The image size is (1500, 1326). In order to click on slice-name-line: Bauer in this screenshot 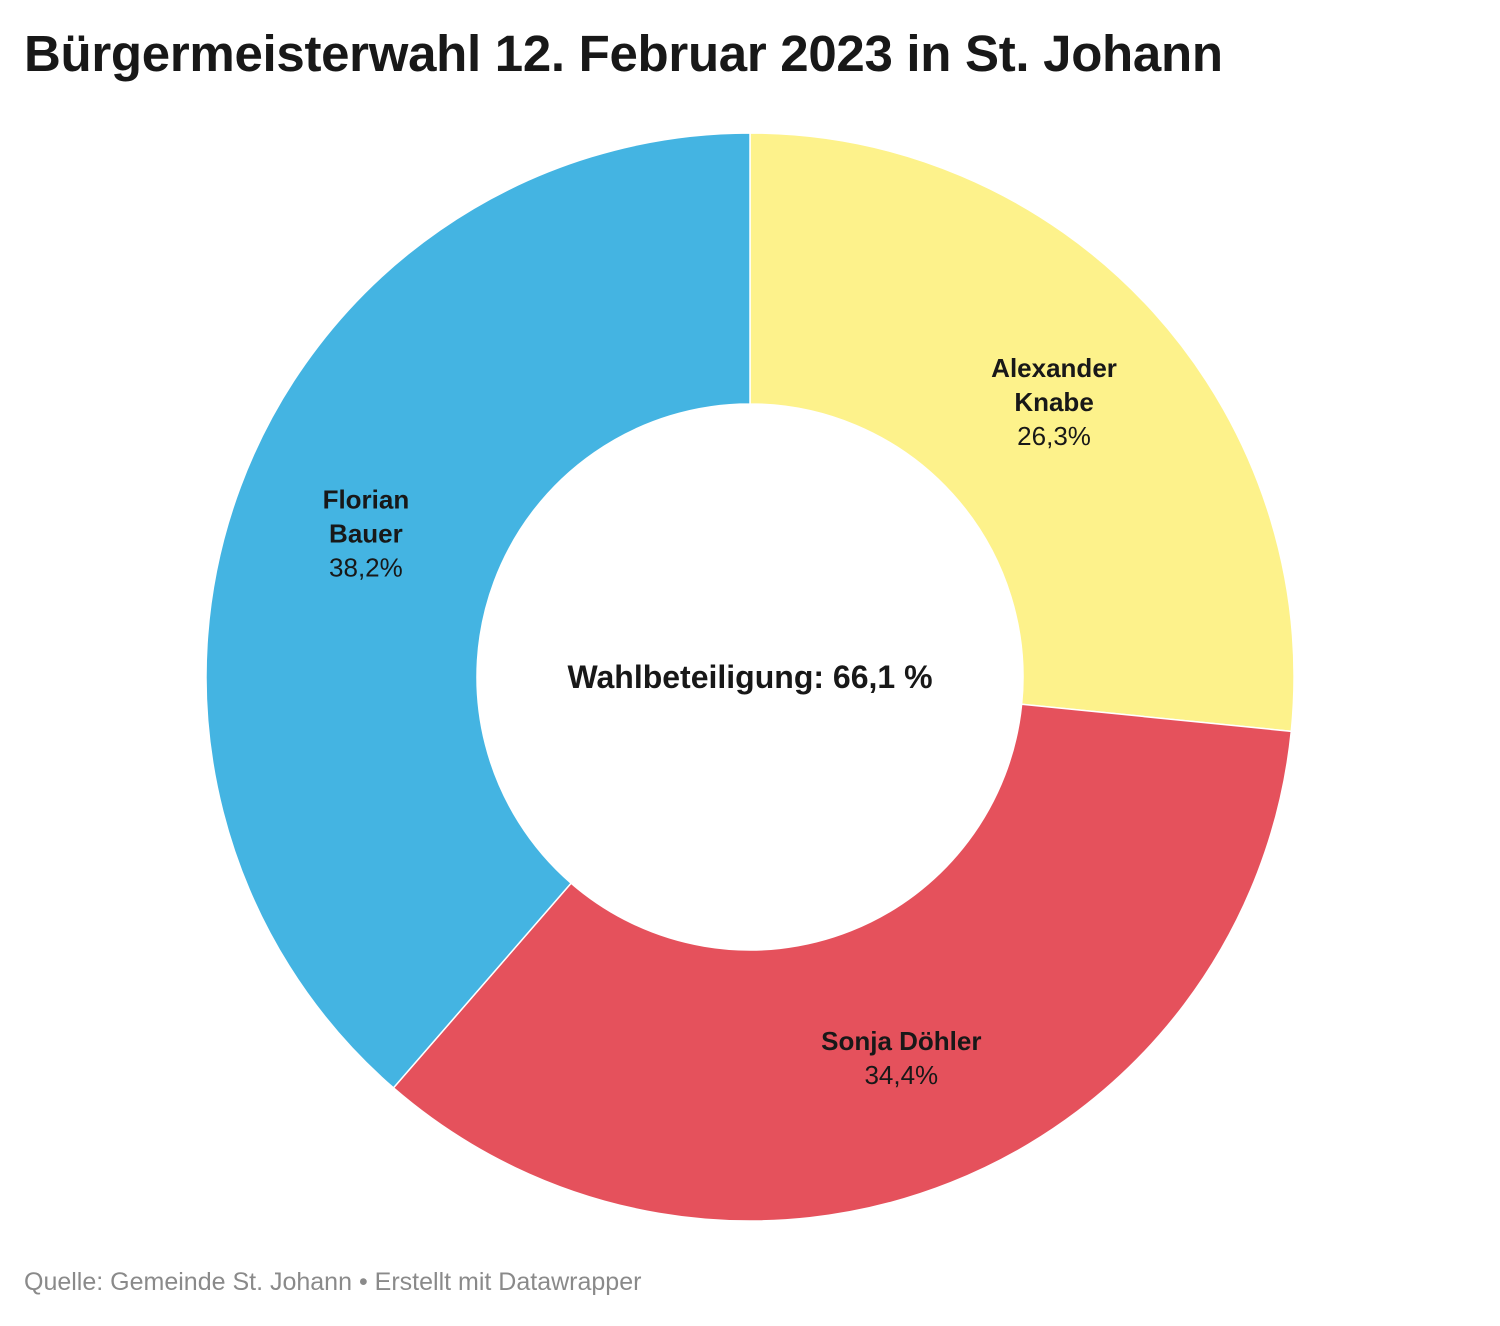, I will do `click(366, 534)`.